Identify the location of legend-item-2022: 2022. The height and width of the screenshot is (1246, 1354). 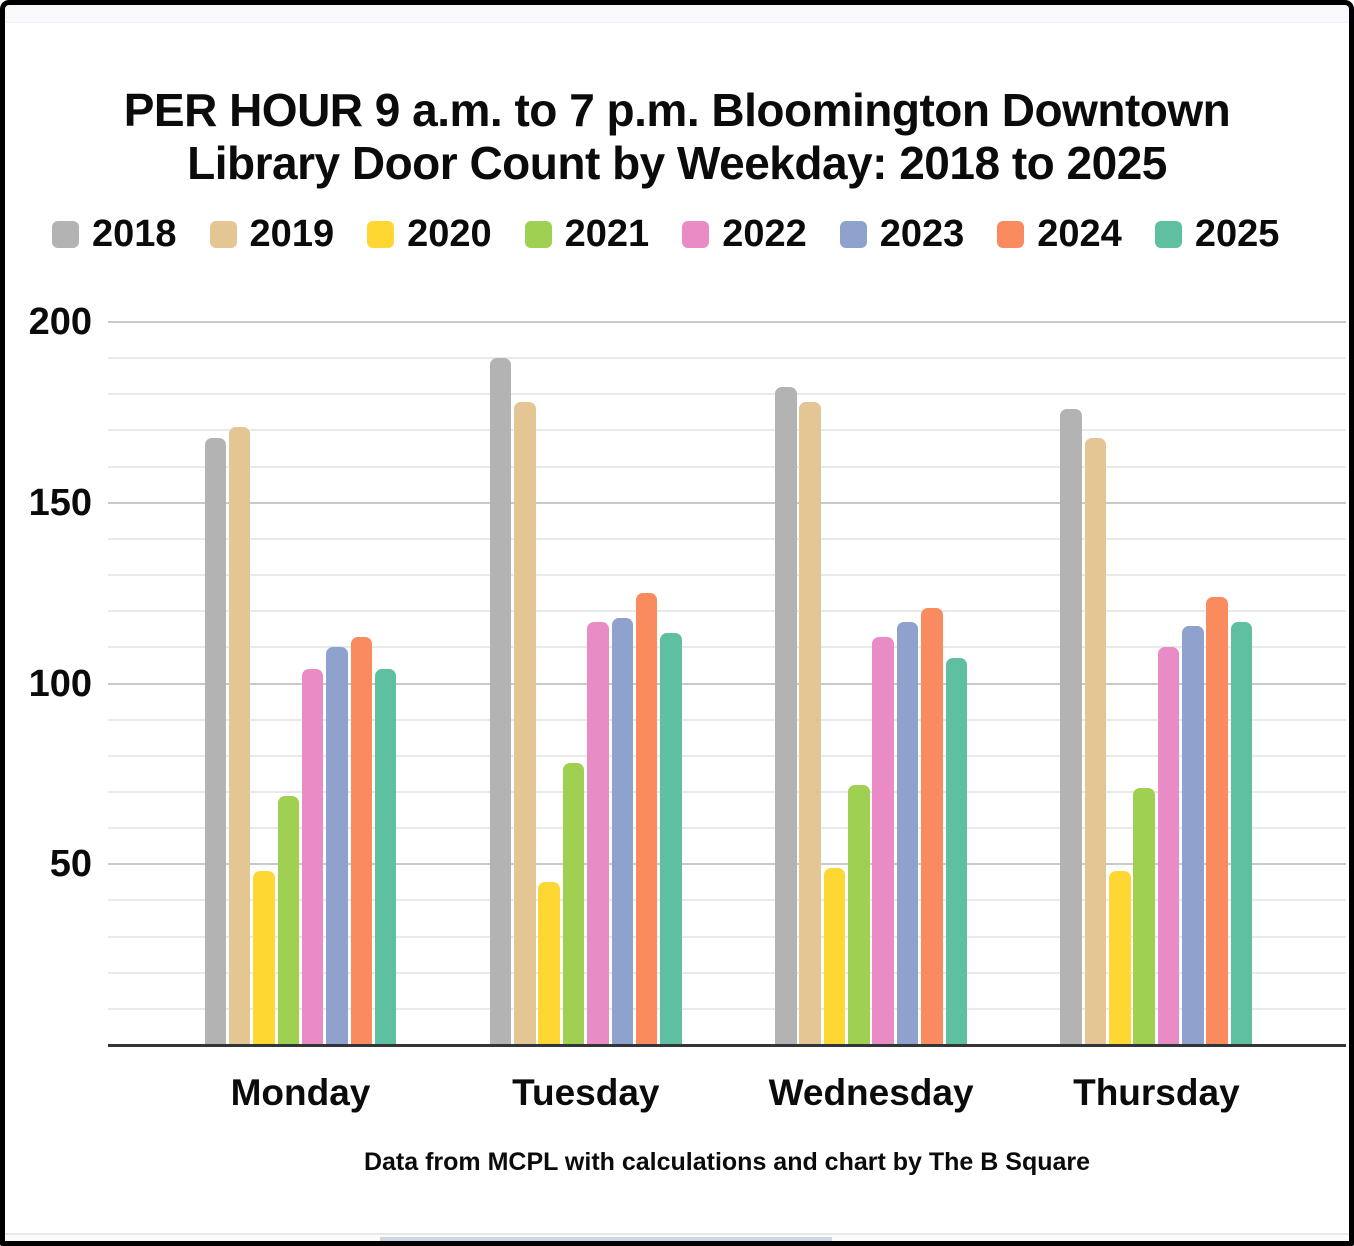
(744, 234).